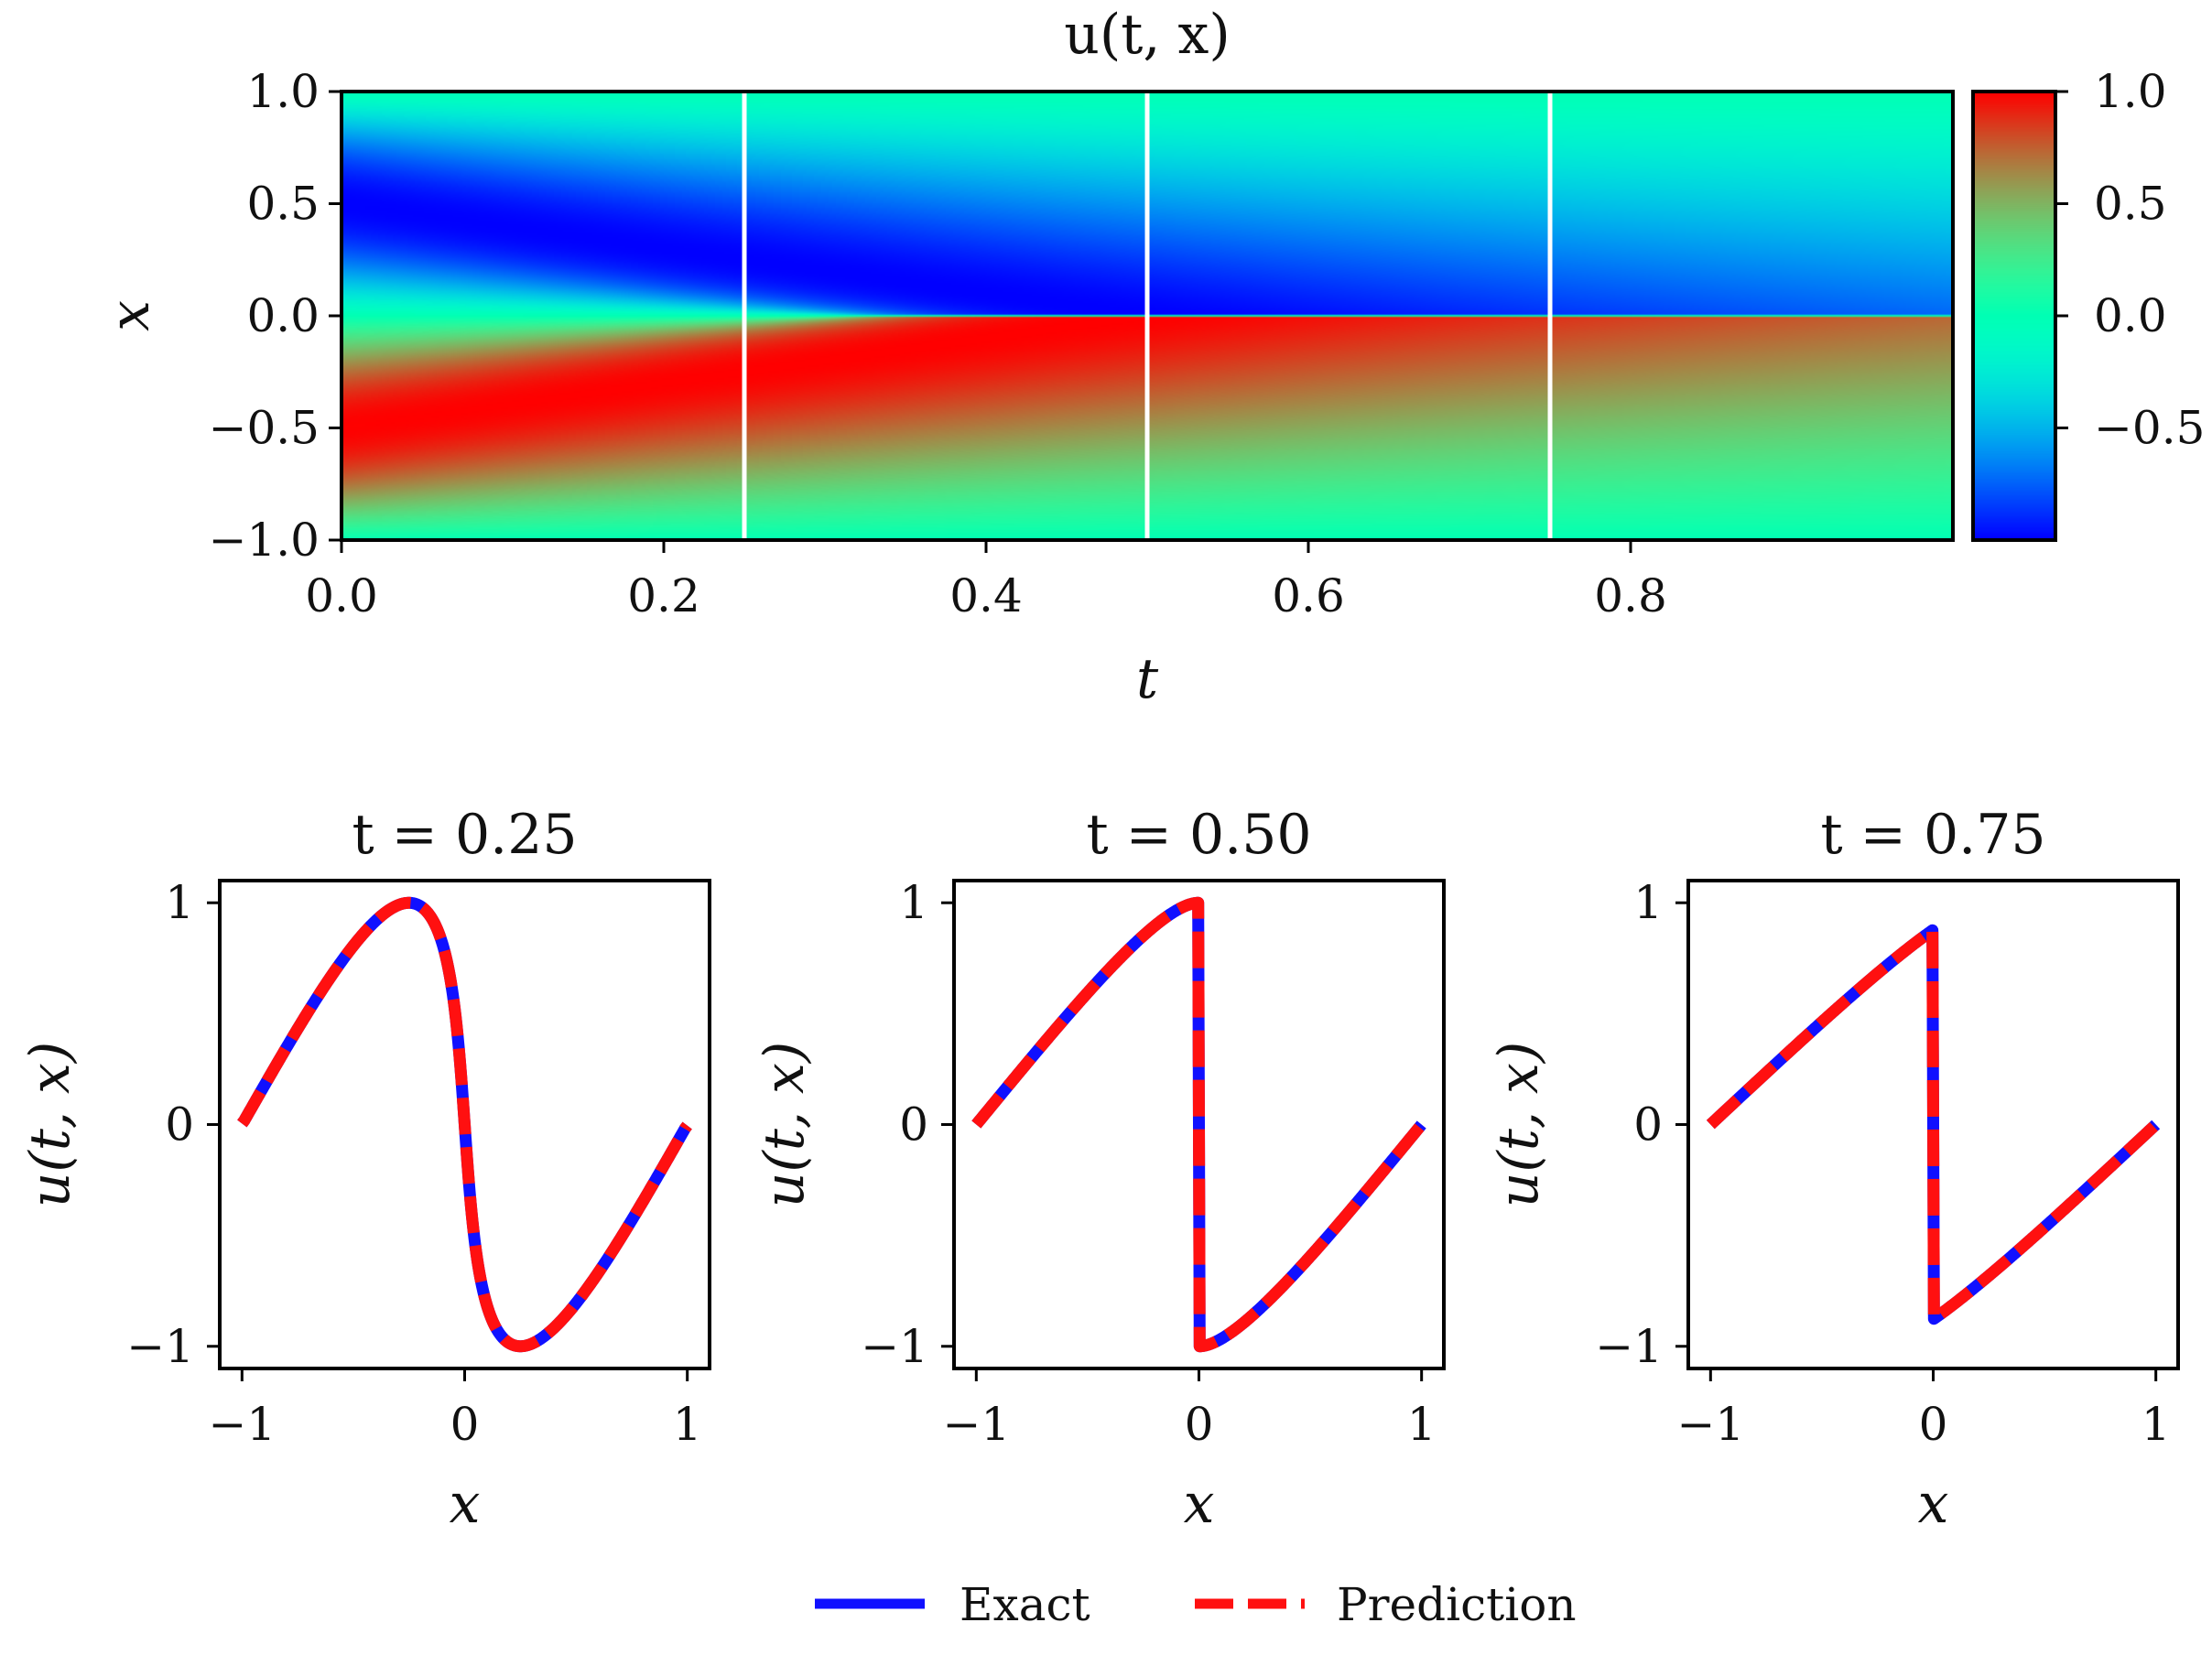 The image size is (2212, 1655). I want to click on heatmap-y-ticks: 1.0 0.5 0.0 −0.5 −1.0, so click(276, 316).